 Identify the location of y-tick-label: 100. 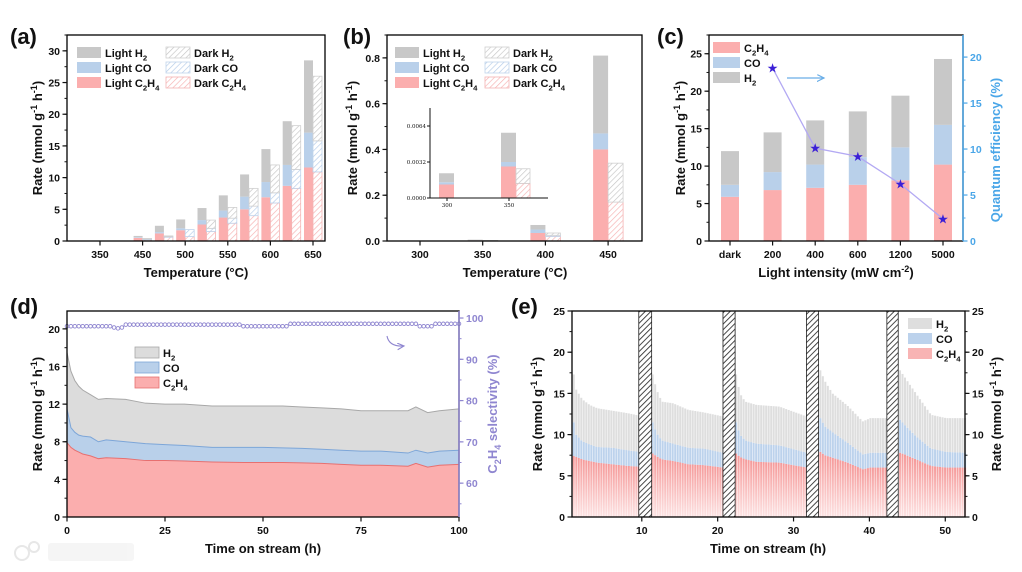
(475, 319).